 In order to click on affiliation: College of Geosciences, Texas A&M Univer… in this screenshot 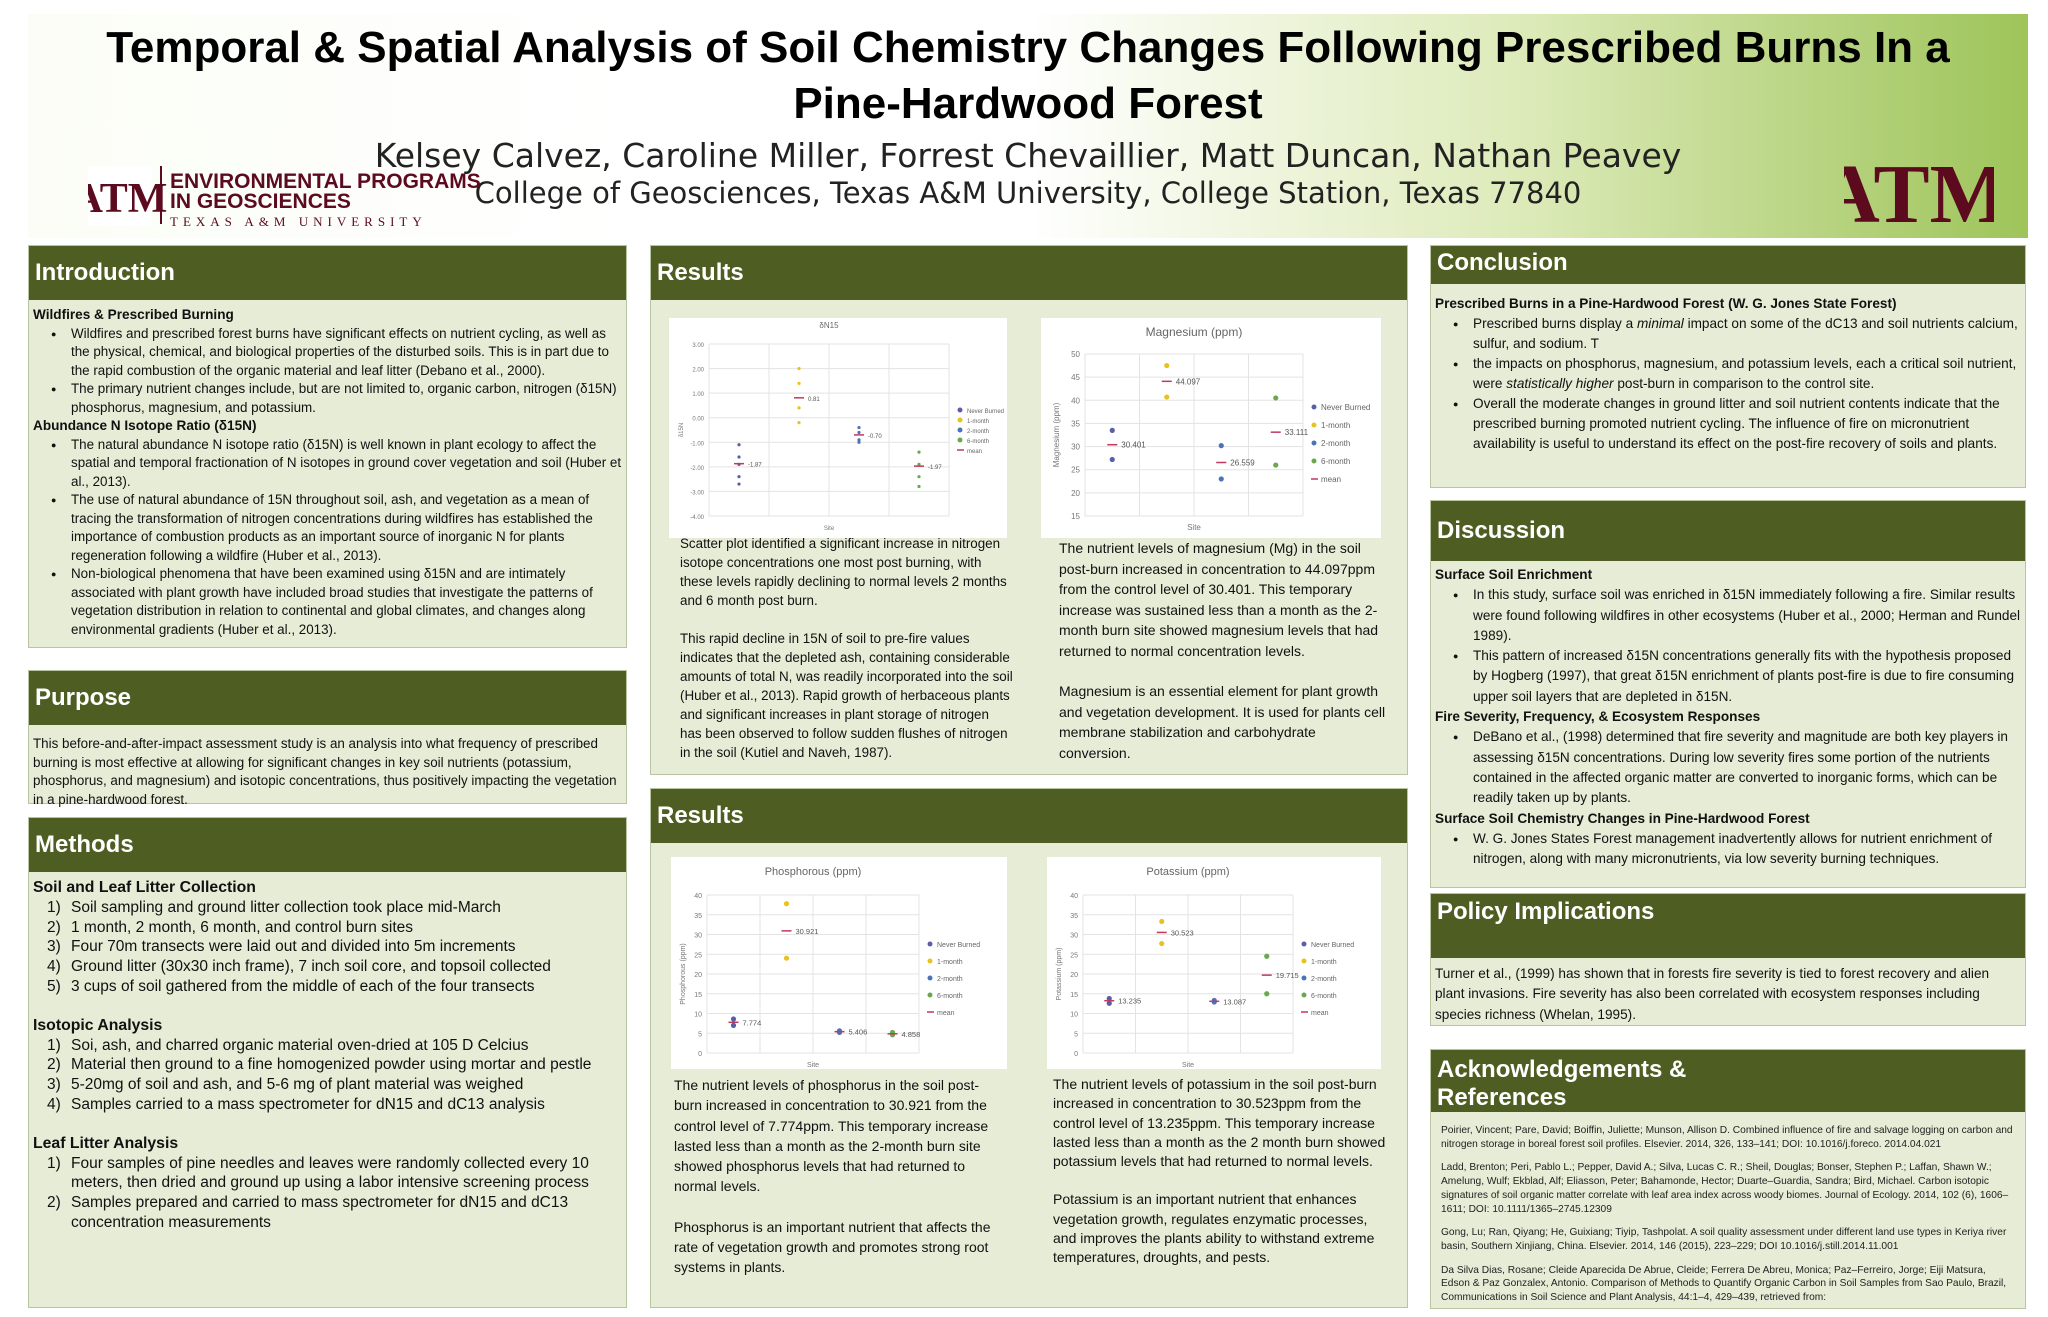, I will do `click(1028, 193)`.